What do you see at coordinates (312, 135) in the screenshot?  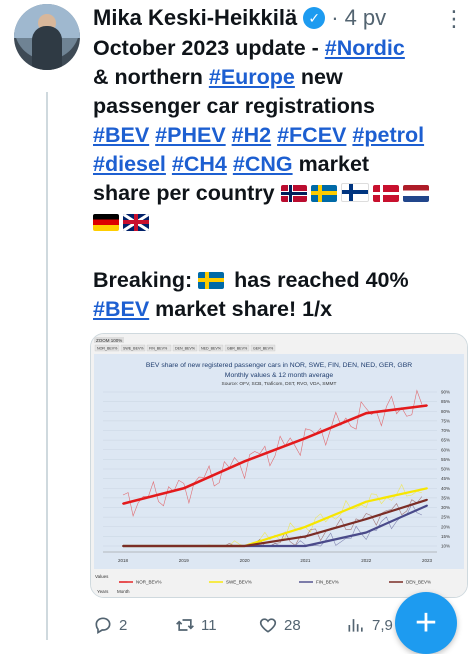 I see `hashtag-fcev: #FCEV` at bounding box center [312, 135].